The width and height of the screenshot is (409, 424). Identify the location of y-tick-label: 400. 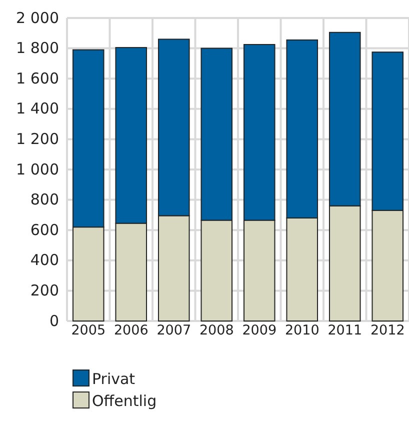
(44, 260).